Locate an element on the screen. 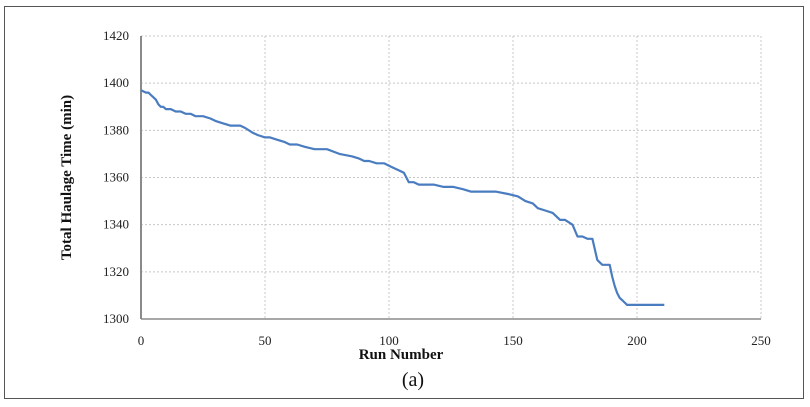  x-tick-label: 250 is located at coordinates (761, 340).